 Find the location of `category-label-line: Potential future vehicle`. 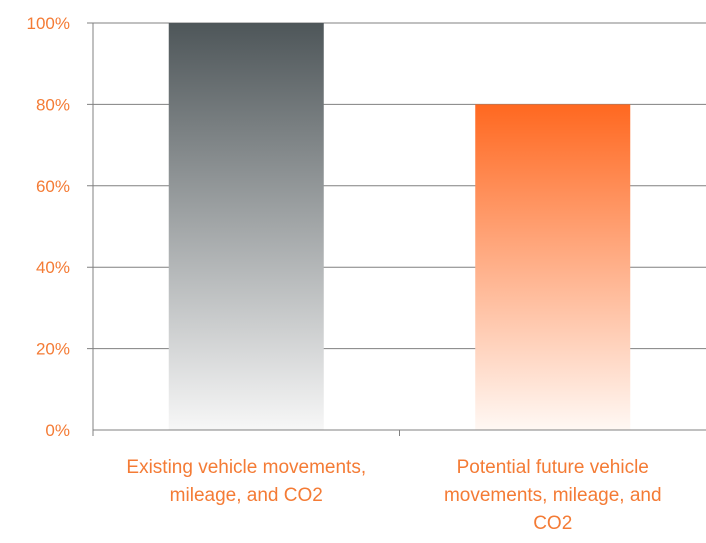

category-label-line: Potential future vehicle is located at coordinates (553, 467).